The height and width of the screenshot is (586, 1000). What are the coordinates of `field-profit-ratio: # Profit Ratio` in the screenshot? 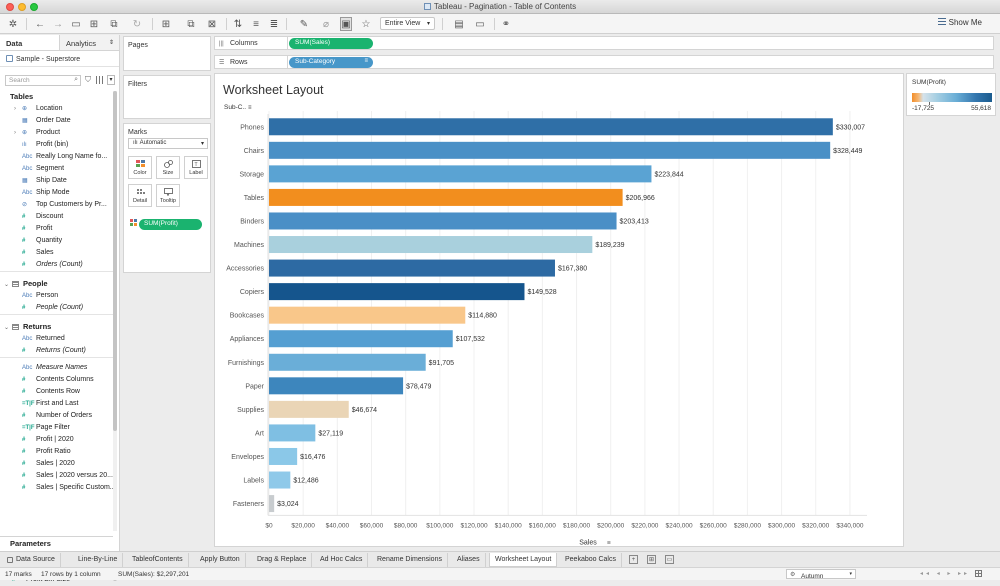 It's located at (56, 452).